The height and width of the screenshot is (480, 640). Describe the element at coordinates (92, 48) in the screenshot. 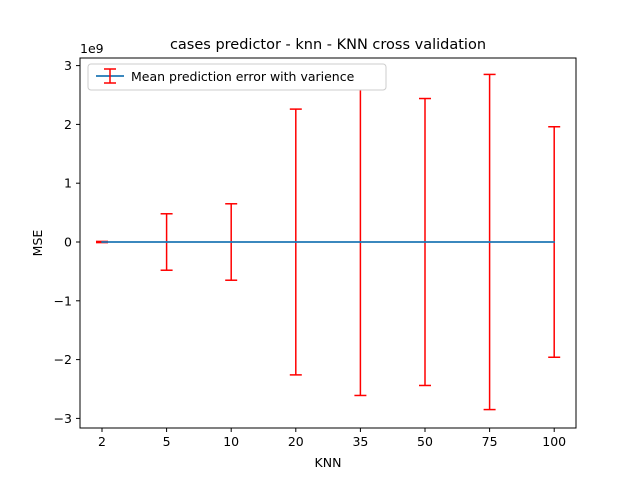

I see `y-axis-multiplier: 1e9` at that location.